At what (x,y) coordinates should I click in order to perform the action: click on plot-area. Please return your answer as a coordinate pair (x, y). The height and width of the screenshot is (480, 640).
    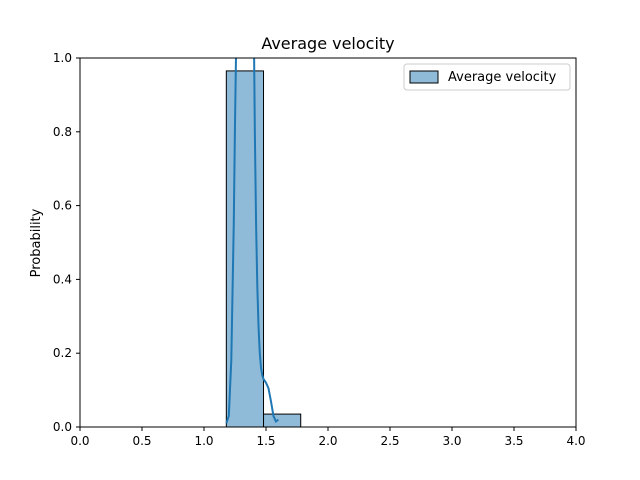
    Looking at the image, I should click on (263, 243).